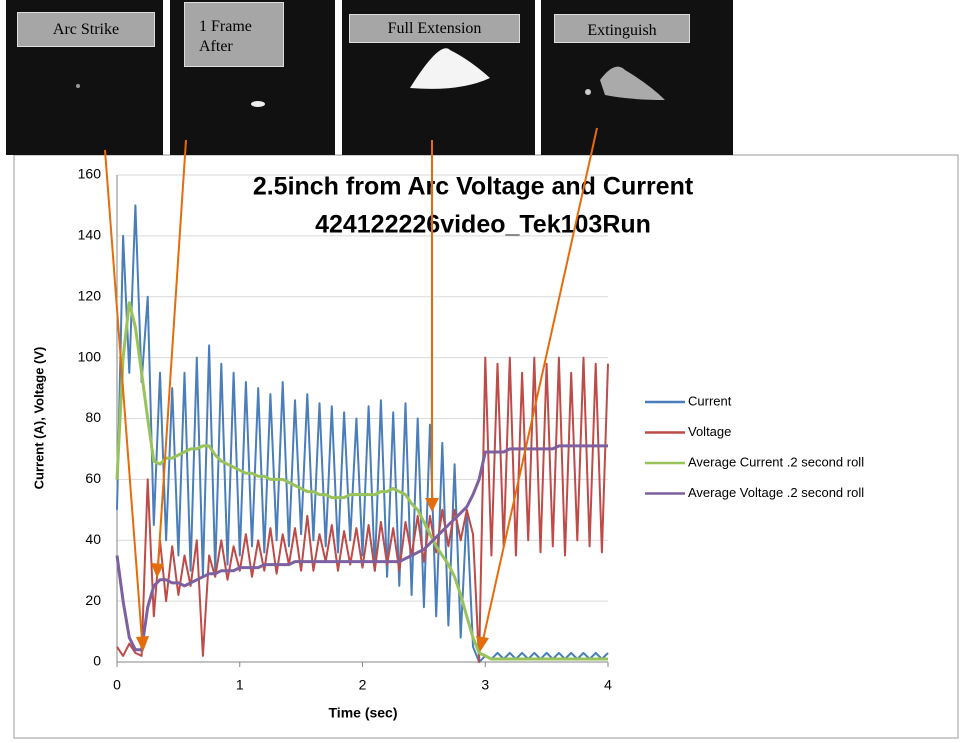 This screenshot has width=960, height=743. I want to click on x-tick-label: 0, so click(117, 685).